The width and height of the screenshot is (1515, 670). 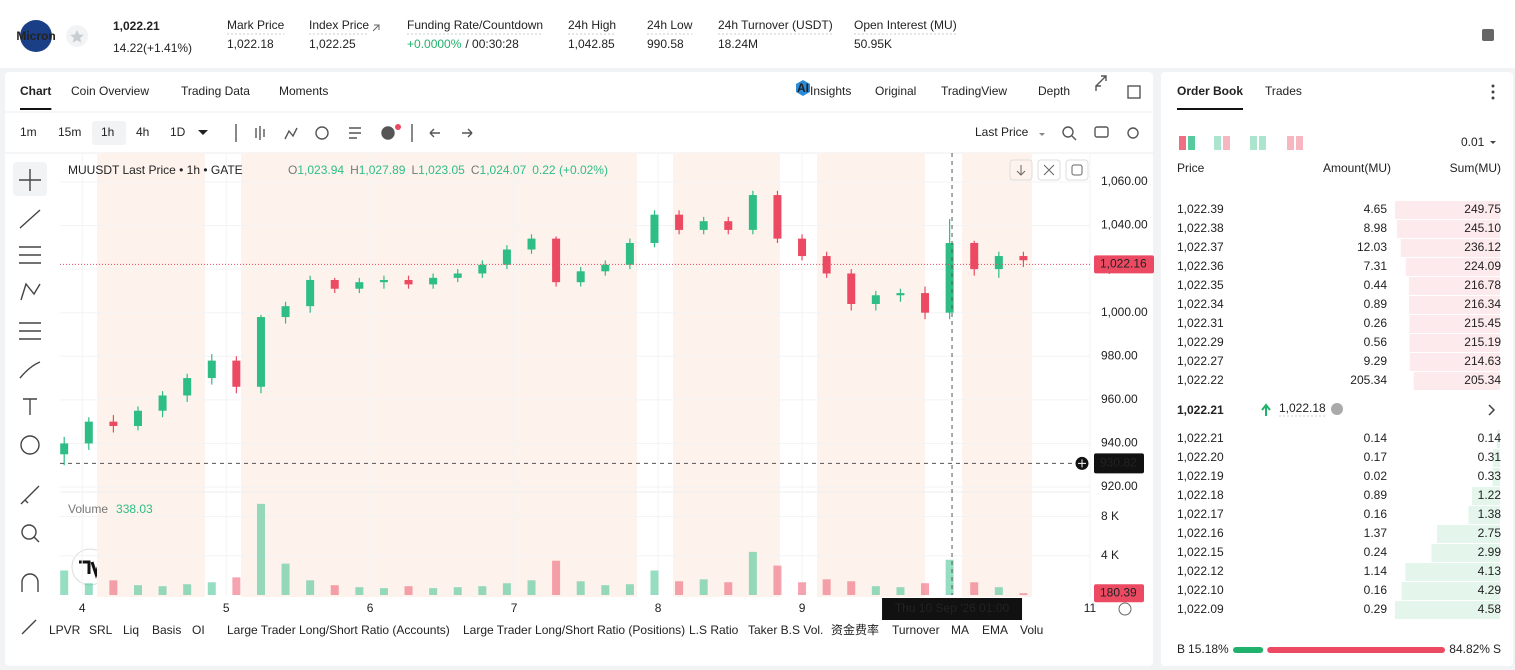 I want to click on logo, so click(x=36, y=36).